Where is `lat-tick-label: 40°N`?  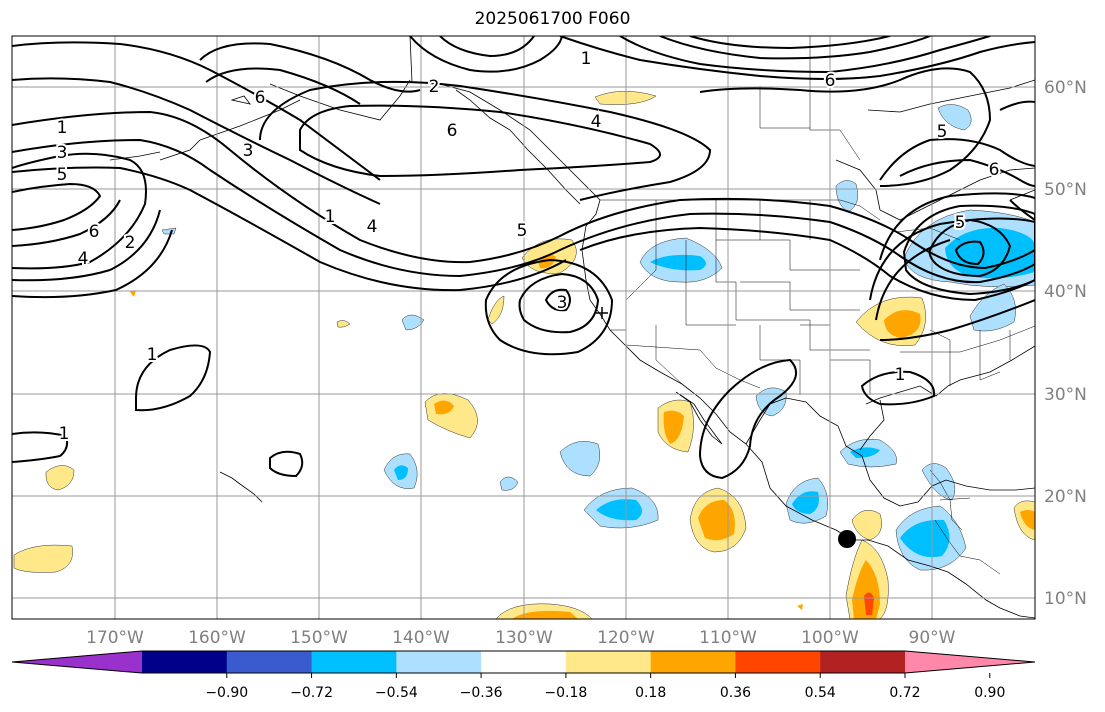 lat-tick-label: 40°N is located at coordinates (1065, 292).